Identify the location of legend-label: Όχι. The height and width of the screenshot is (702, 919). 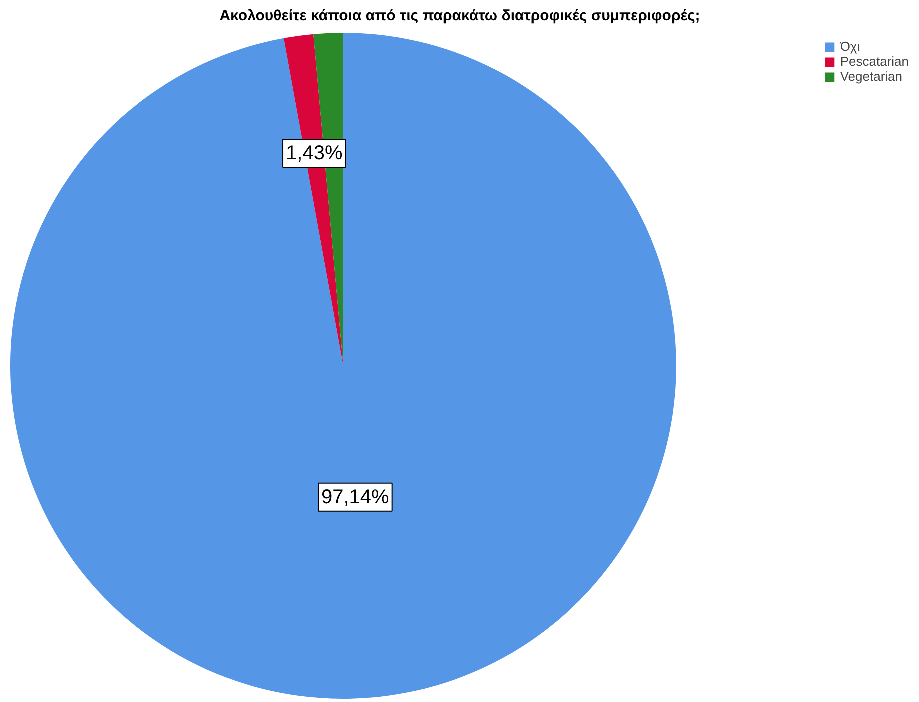
(850, 46).